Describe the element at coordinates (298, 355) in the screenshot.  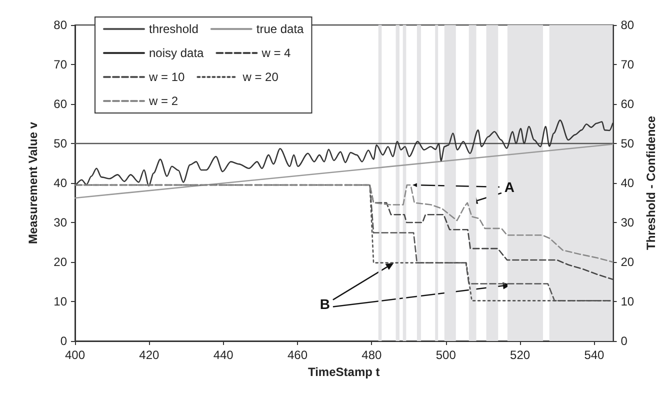
I see `x-tick-label: 460` at that location.